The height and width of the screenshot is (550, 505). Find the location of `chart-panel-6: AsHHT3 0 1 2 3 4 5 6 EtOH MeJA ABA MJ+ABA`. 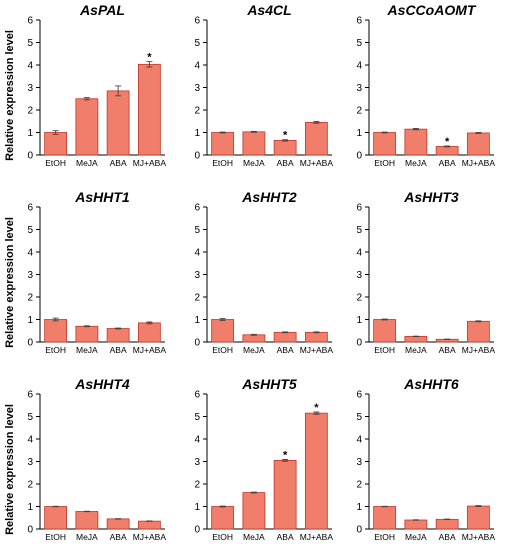

chart-panel-6: AsHHT3 0 1 2 3 4 5 6 EtOH MeJA ABA MJ+ABA is located at coordinates (425, 272).